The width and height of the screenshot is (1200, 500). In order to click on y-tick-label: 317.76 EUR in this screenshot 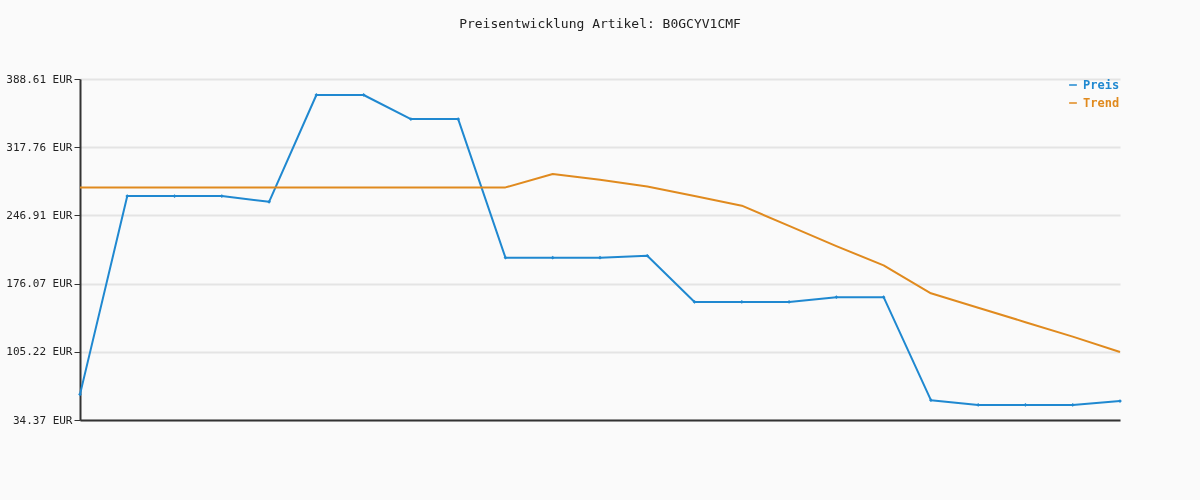, I will do `click(39, 147)`.